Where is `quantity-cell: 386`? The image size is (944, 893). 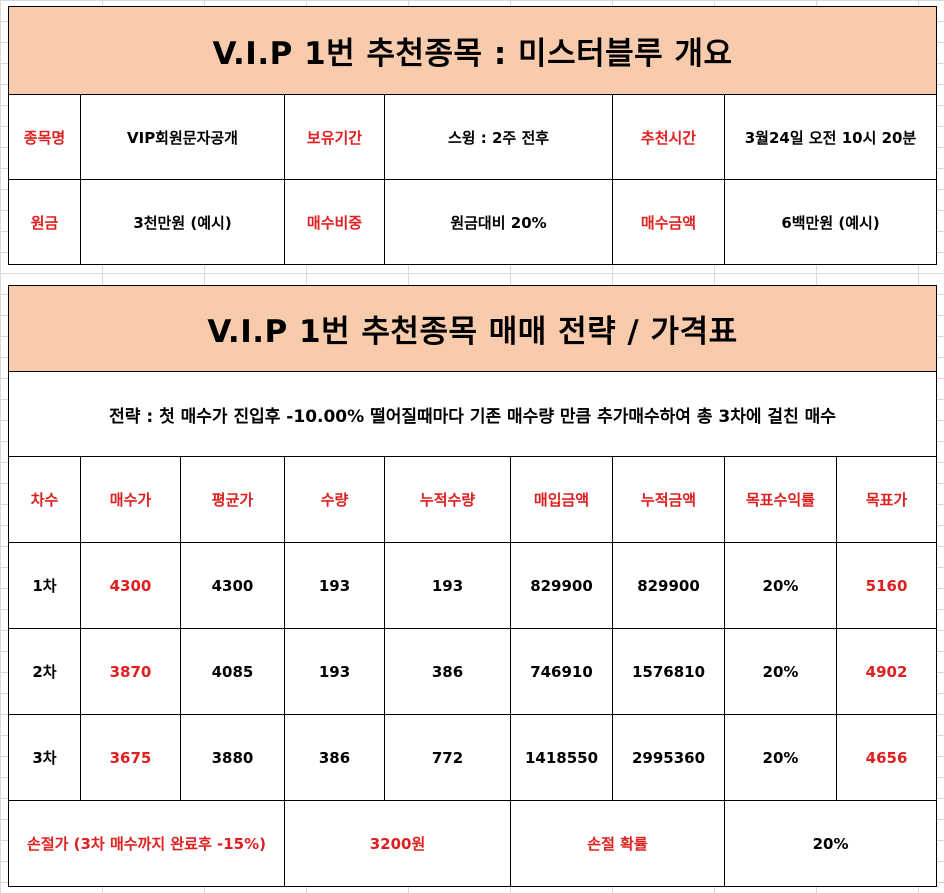 quantity-cell: 386 is located at coordinates (334, 757).